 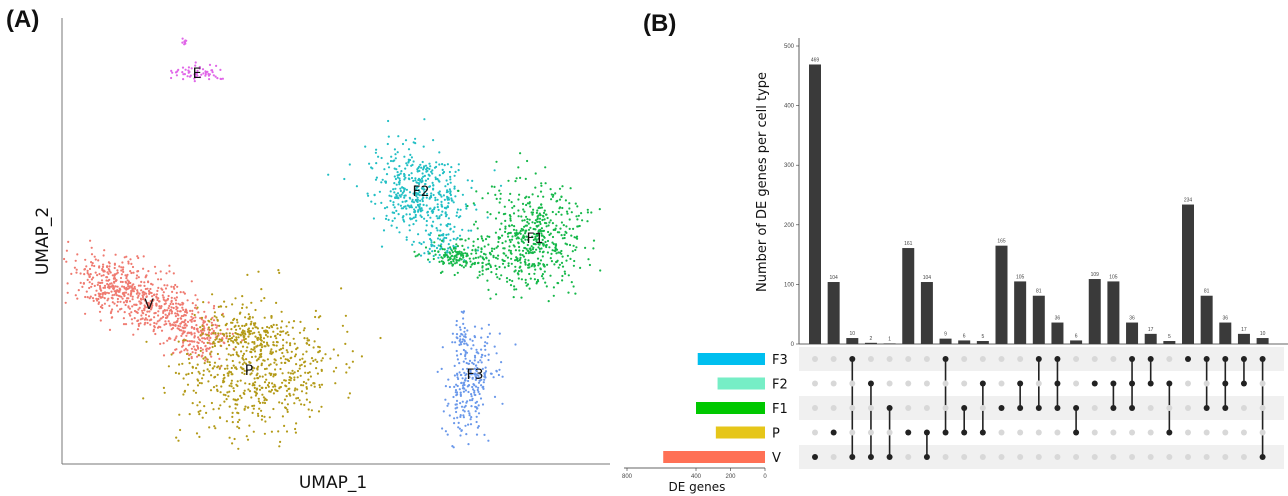 I want to click on bar-value-label: 6, so click(x=1076, y=336).